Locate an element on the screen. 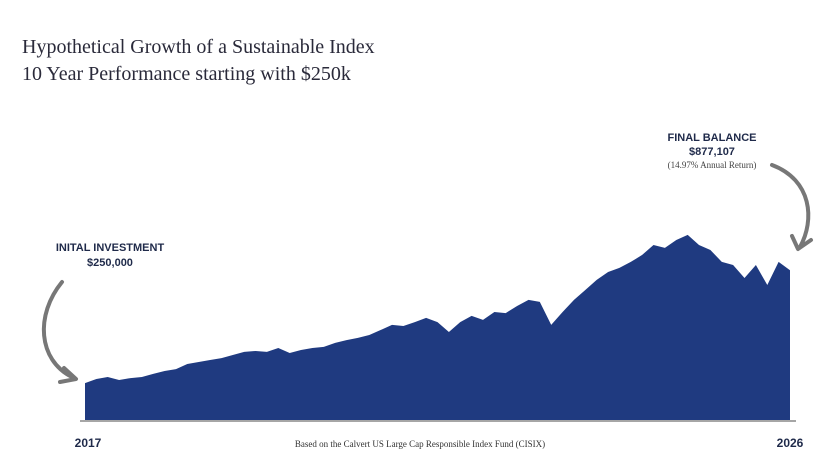  annotation-value: $877,107 is located at coordinates (712, 152).